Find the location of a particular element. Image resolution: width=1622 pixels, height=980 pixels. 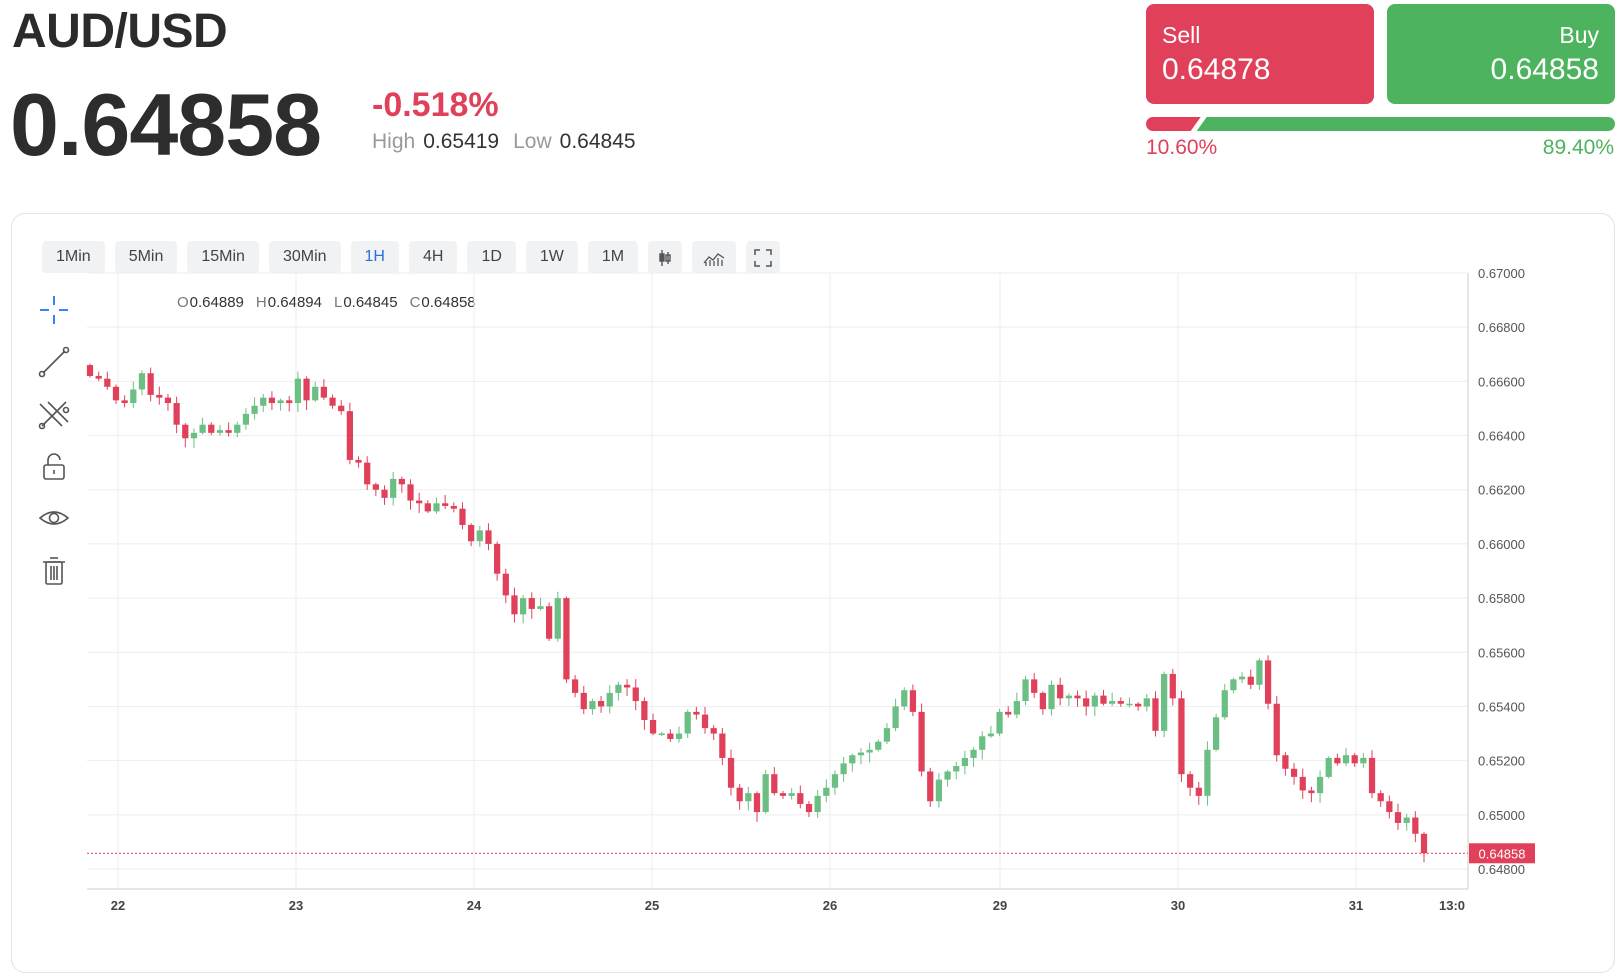

ohlc-low: 0.64845 is located at coordinates (370, 302).